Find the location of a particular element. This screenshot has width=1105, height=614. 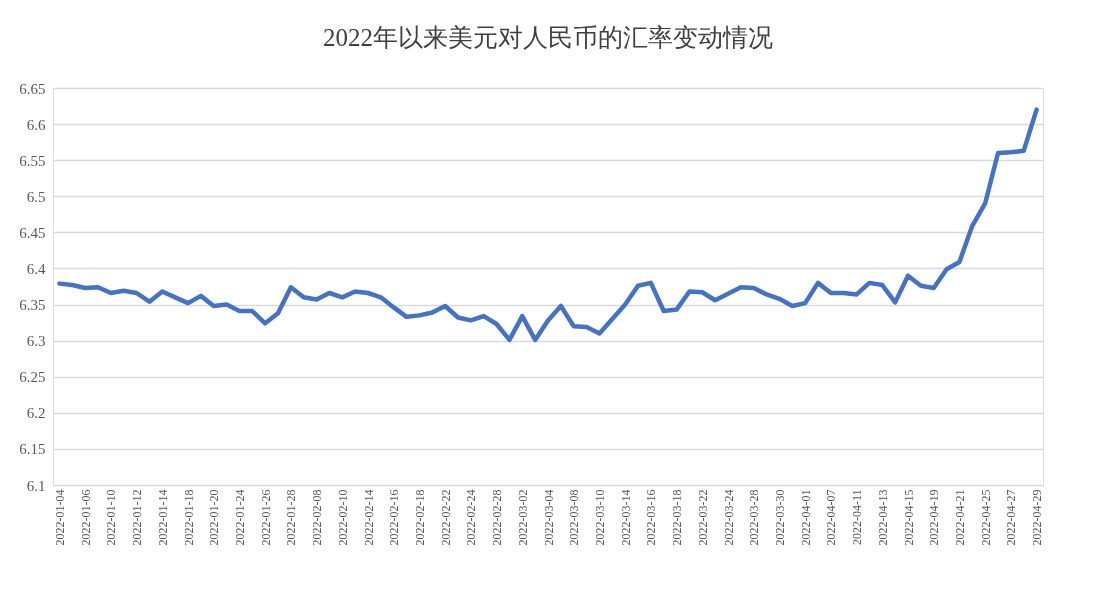

y-tick-label: 6.2 is located at coordinates (36, 413).